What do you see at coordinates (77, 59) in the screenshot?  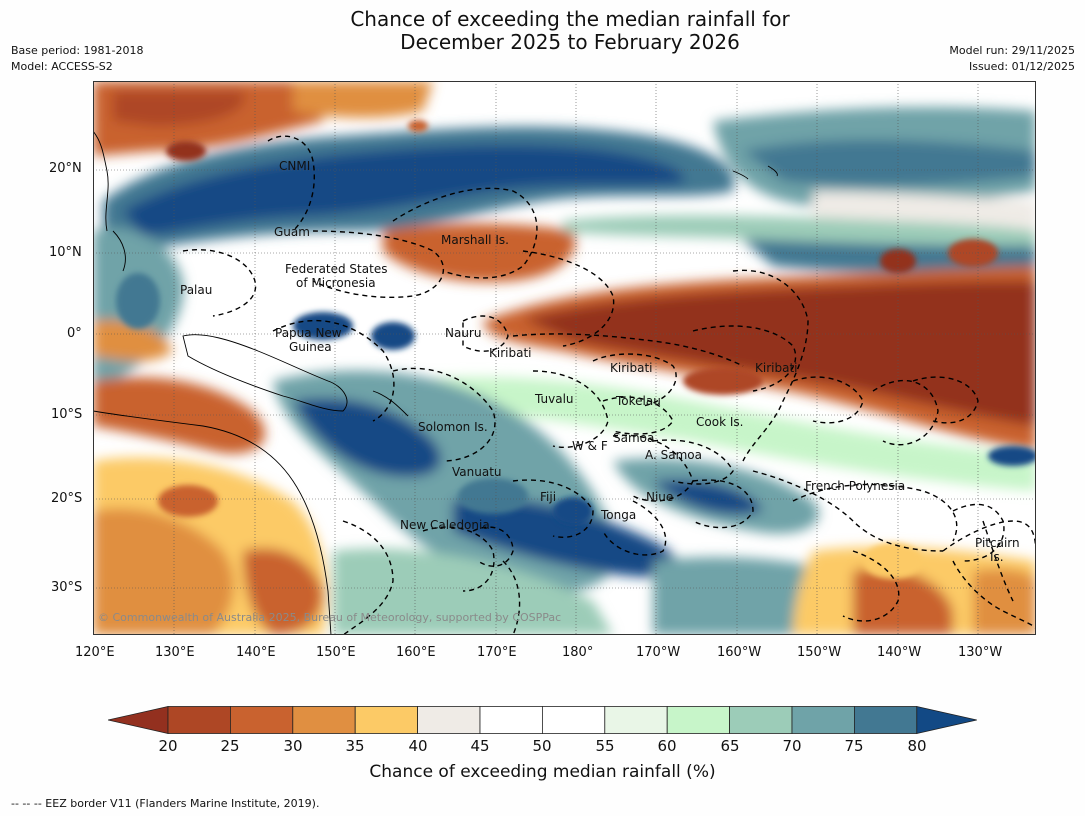 I see `meta-left: Base period: 1981-2018 Model: ACCESS-S2` at bounding box center [77, 59].